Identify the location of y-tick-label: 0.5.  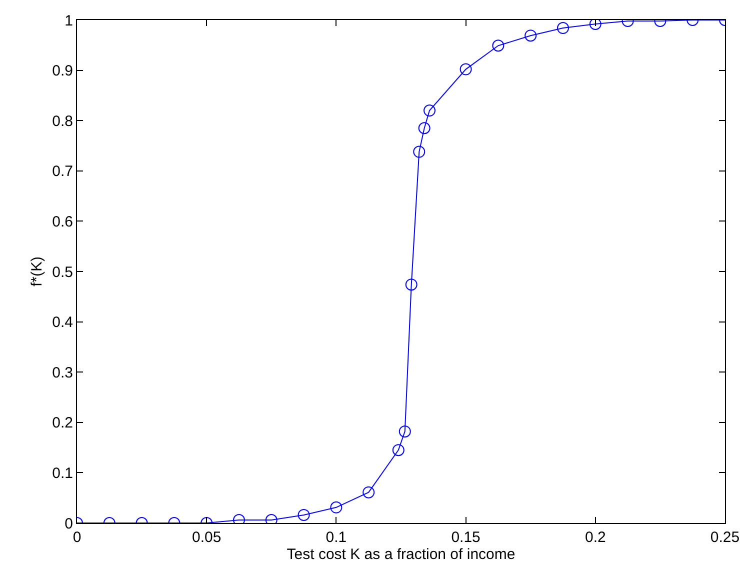
(62, 272).